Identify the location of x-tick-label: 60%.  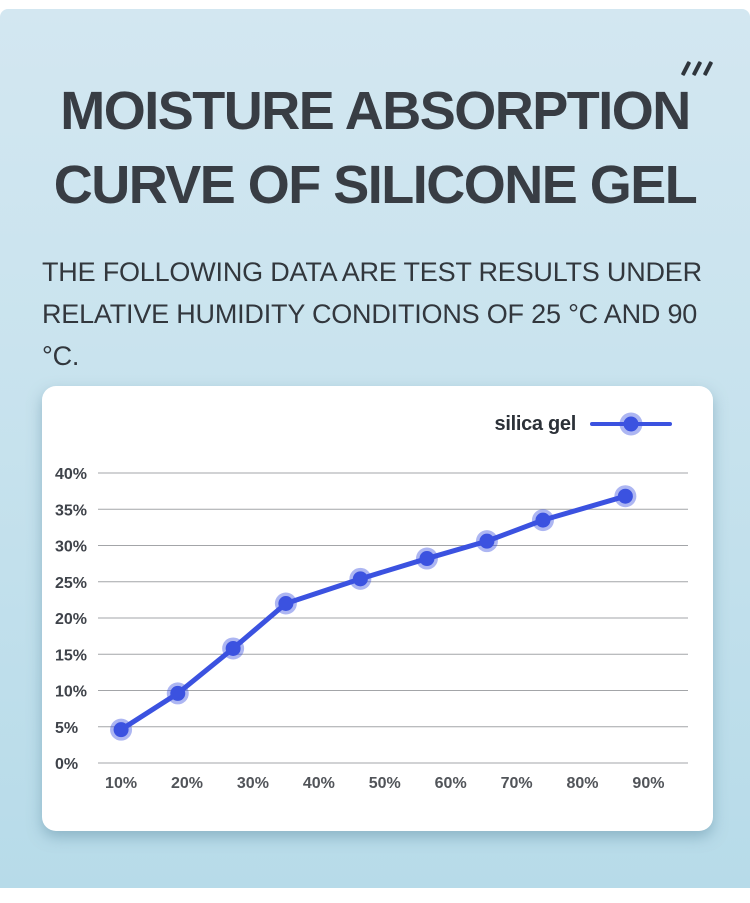
(451, 783).